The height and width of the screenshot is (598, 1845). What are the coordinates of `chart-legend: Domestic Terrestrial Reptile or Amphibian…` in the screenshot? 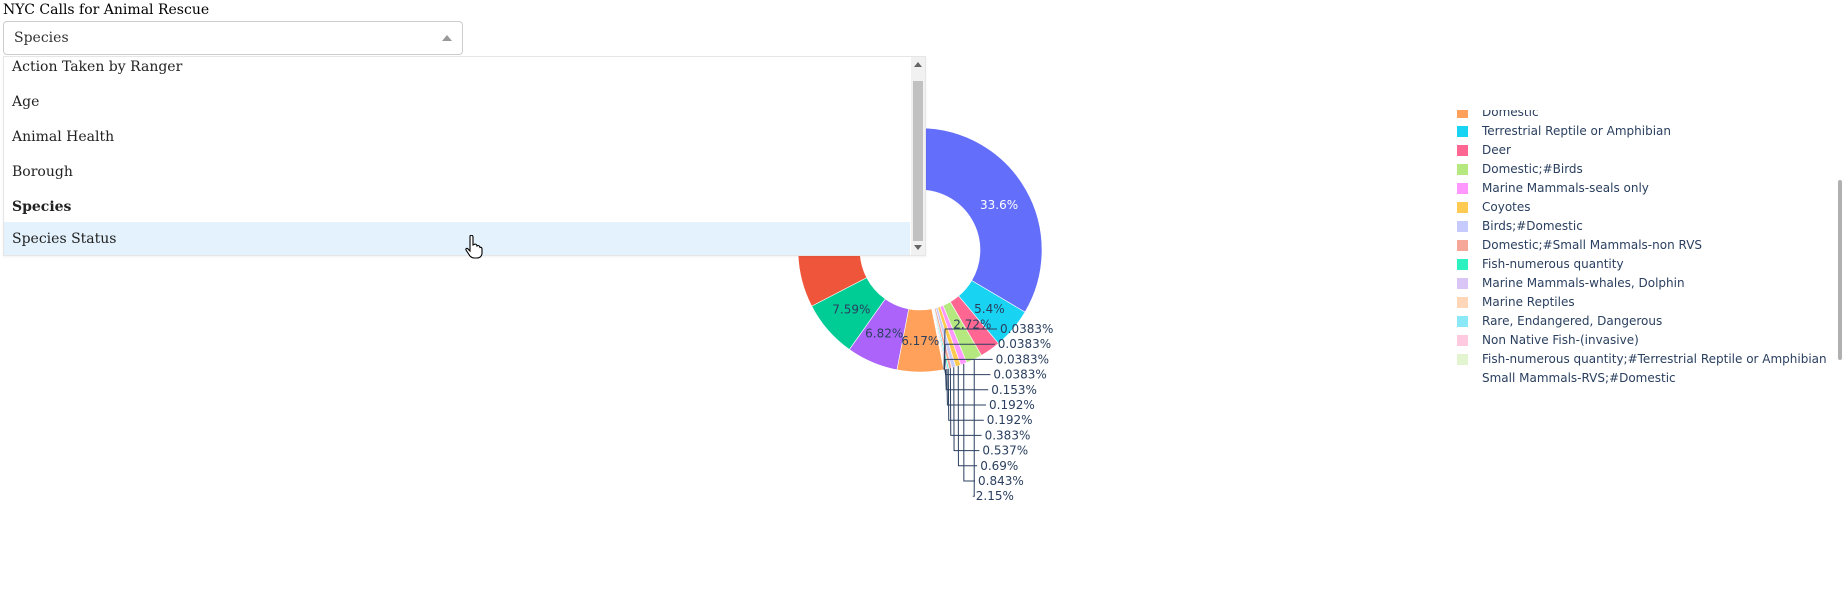 It's located at (1645, 255).